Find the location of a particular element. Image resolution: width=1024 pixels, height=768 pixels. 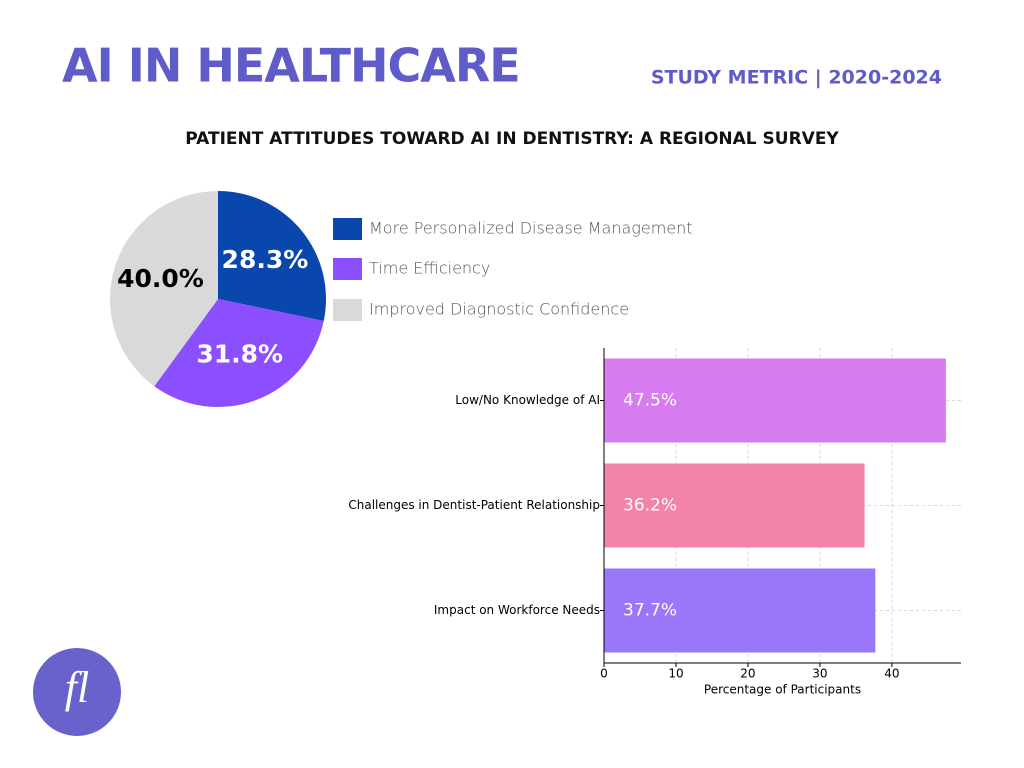

y-tick-label: Low/No Knowledge of AI is located at coordinates (527, 400).